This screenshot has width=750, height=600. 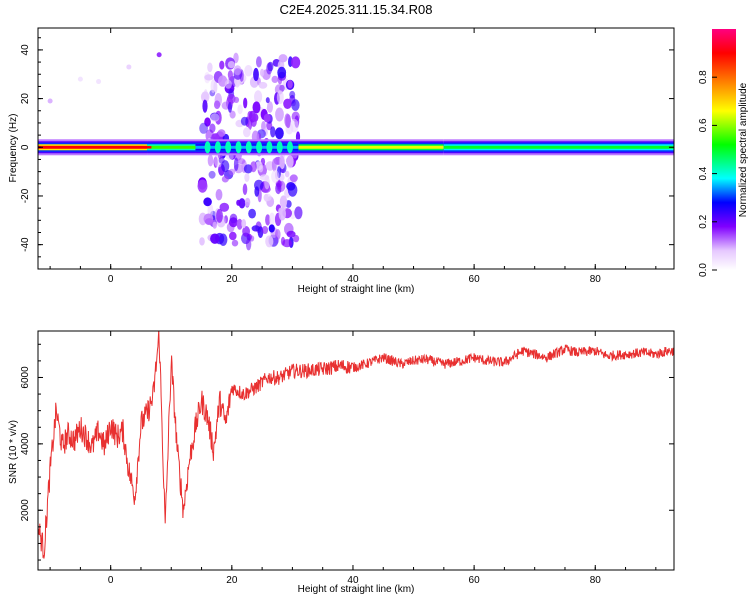 I want to click on spectrogram-y-axis-label: Frequency (Hz), so click(x=13, y=148).